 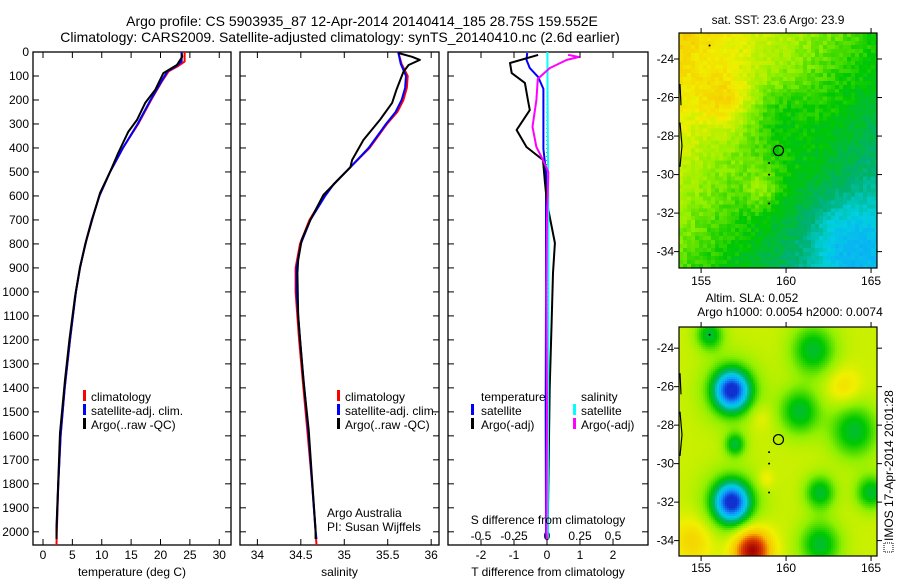 What do you see at coordinates (15, 460) in the screenshot?
I see `y-tick-label: 1700` at bounding box center [15, 460].